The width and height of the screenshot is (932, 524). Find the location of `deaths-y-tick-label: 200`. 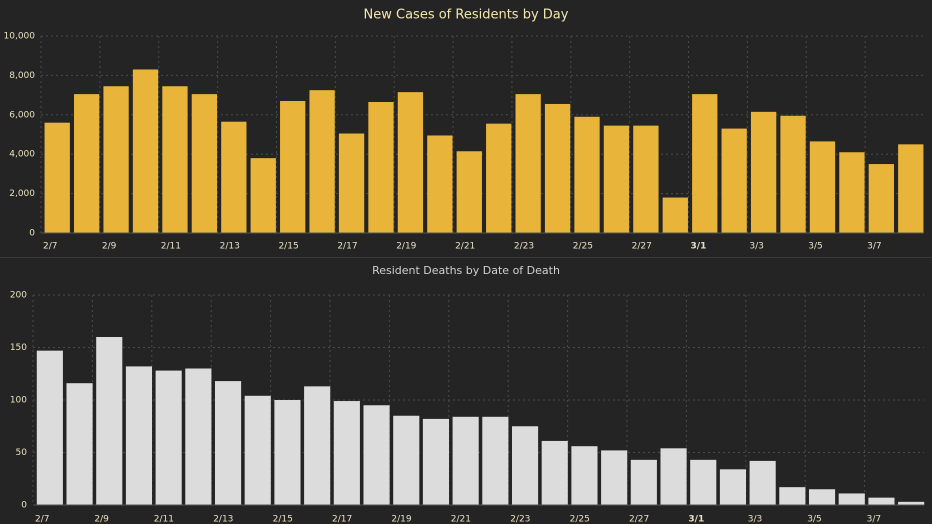

deaths-y-tick-label: 200 is located at coordinates (18, 296).